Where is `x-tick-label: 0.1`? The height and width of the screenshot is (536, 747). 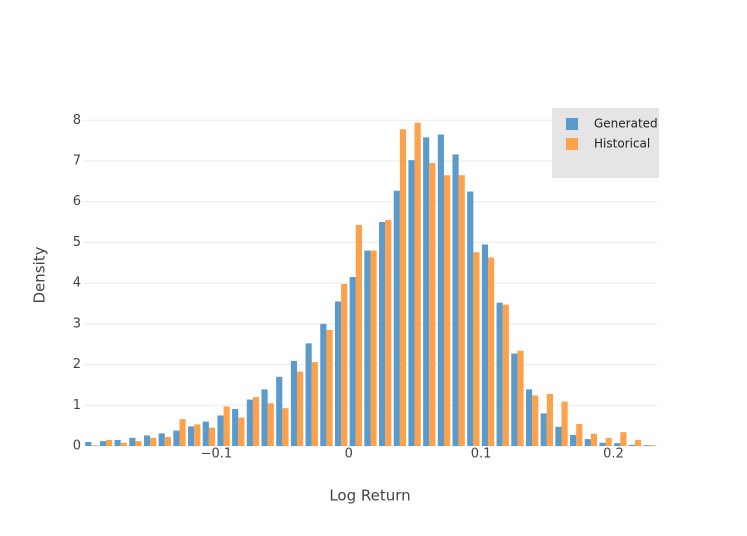 x-tick-label: 0.1 is located at coordinates (481, 454).